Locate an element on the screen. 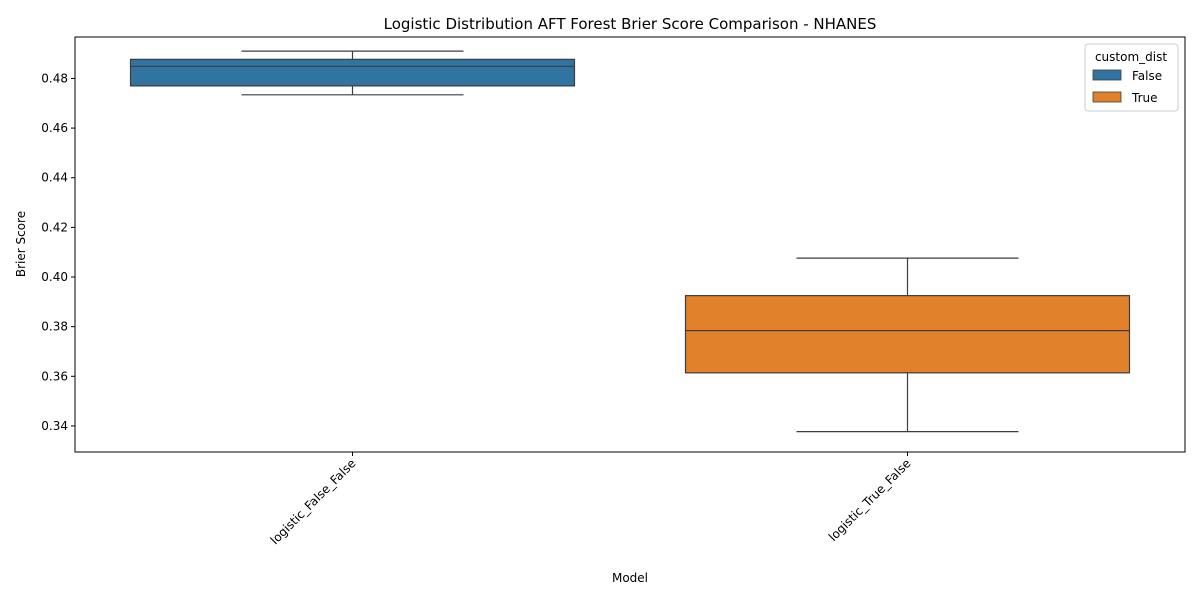 The image size is (1200, 600). x-tick-label: logistic_False_False is located at coordinates (313, 501).